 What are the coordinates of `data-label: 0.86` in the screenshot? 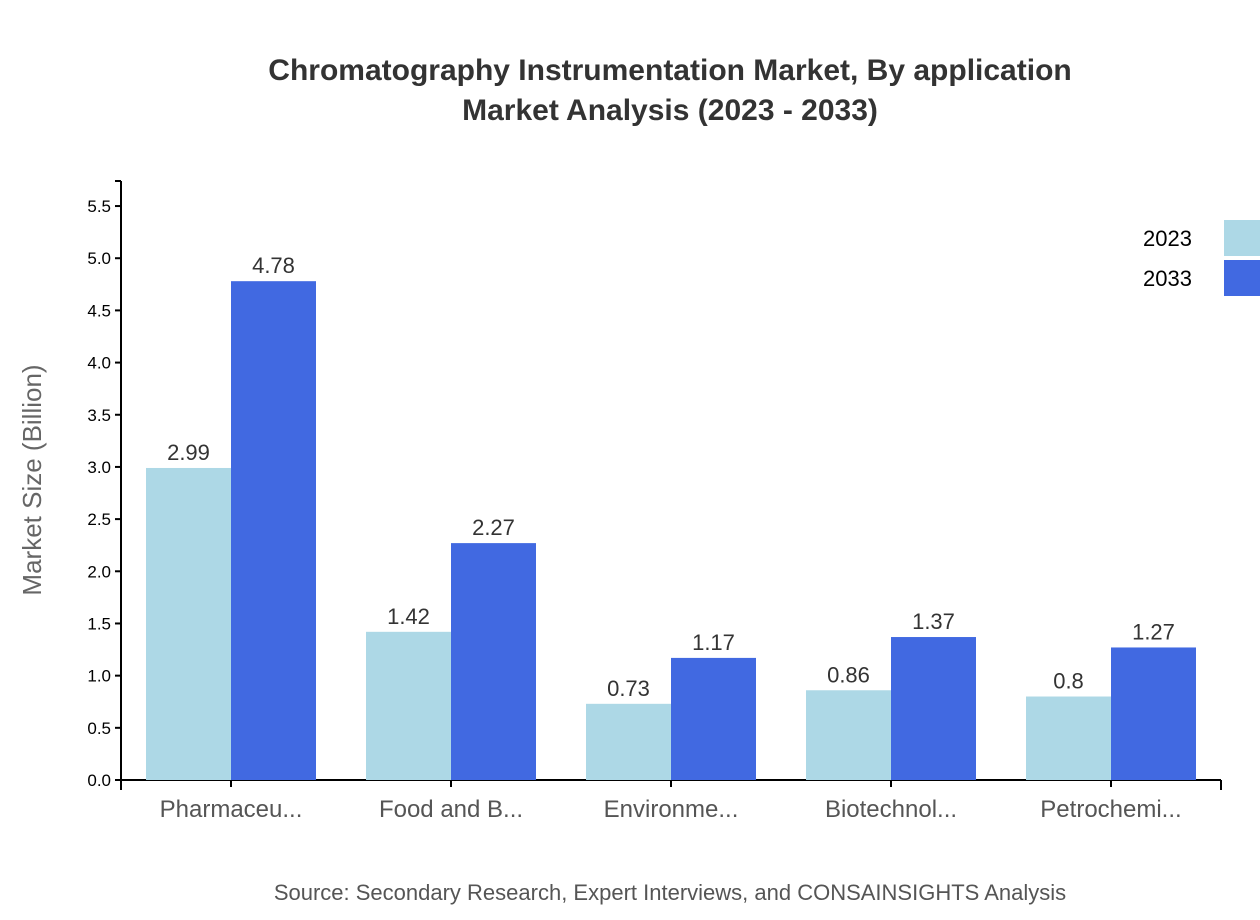 It's located at (848, 674).